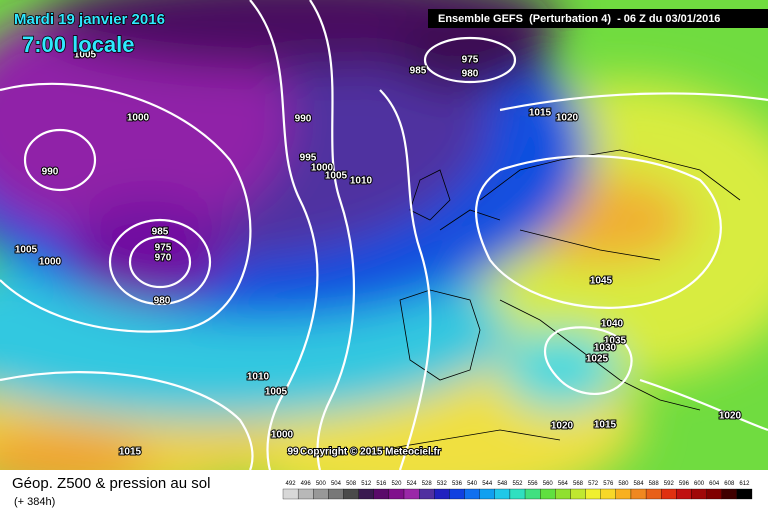 This screenshot has height=512, width=768. I want to click on colorbar-label: 588, so click(654, 484).